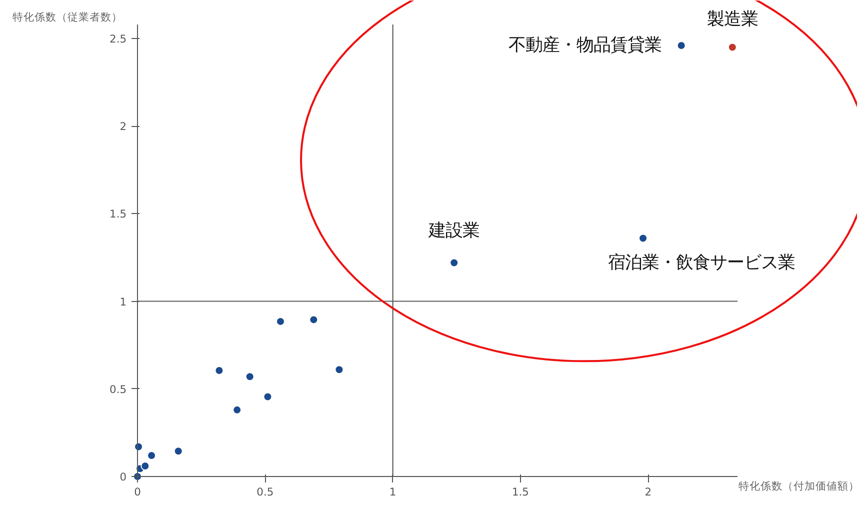 The height and width of the screenshot is (512, 863). What do you see at coordinates (118, 389) in the screenshot?
I see `y-tick-label: 0.5` at bounding box center [118, 389].